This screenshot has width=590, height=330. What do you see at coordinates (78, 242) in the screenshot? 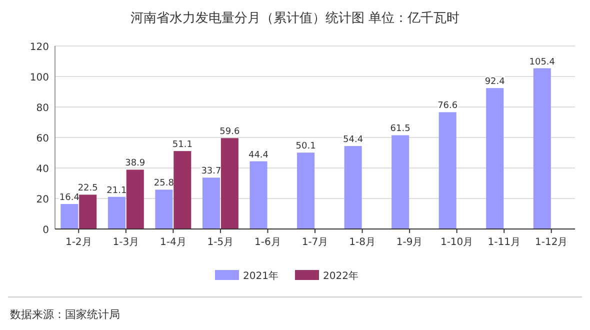
I see `x-tick-label: 1-2月` at bounding box center [78, 242].